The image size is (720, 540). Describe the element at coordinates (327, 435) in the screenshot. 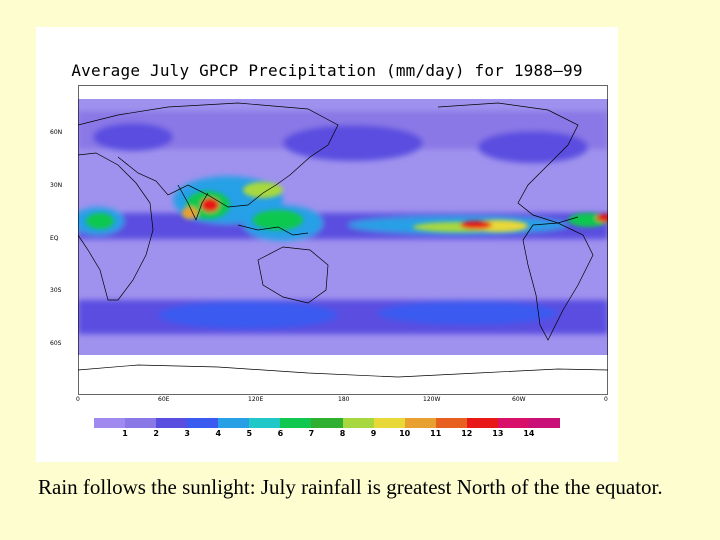

I see `colorbar-labels: 1 2 3 4 5 6 7 8 9 10 11 12 13 14` at that location.